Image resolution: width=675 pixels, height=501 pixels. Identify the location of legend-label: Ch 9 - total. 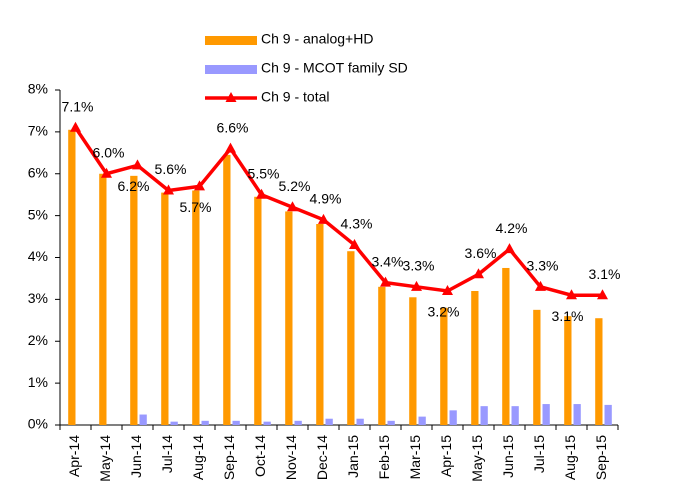
(295, 97).